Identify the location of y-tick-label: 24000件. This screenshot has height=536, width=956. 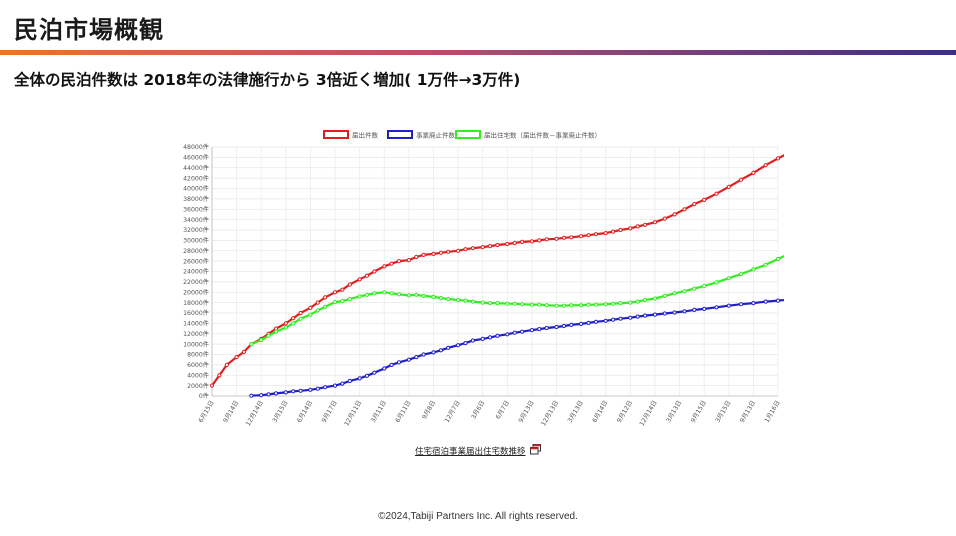
(196, 272).